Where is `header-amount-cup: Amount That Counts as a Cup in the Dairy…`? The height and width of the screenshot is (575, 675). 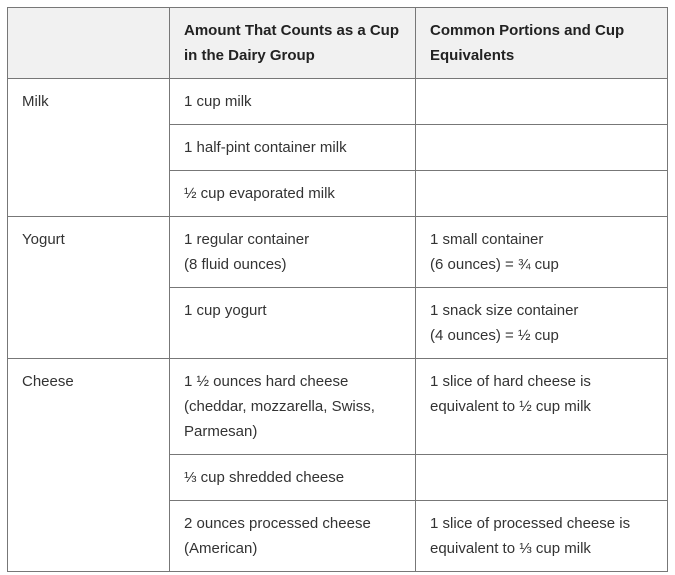
header-amount-cup: Amount That Counts as a Cup in the Dairy… is located at coordinates (292, 43).